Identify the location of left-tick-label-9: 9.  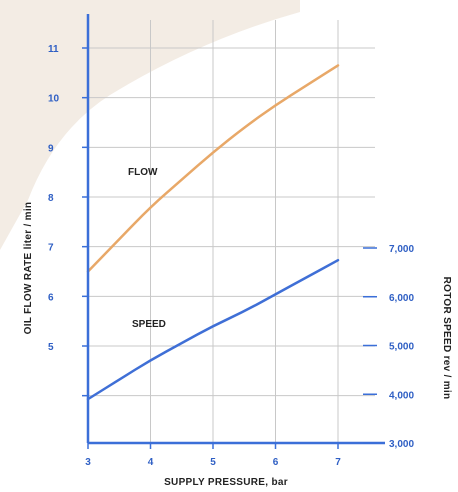
(51, 148).